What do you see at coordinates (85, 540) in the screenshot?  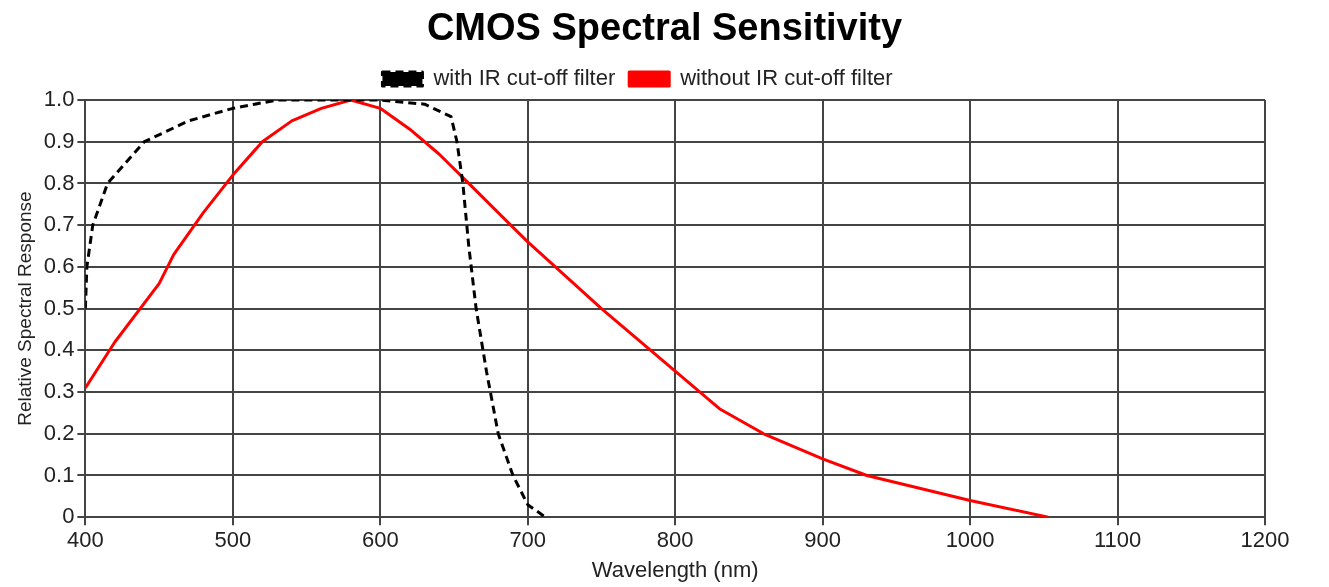 I see `x-tick-label: 400` at bounding box center [85, 540].